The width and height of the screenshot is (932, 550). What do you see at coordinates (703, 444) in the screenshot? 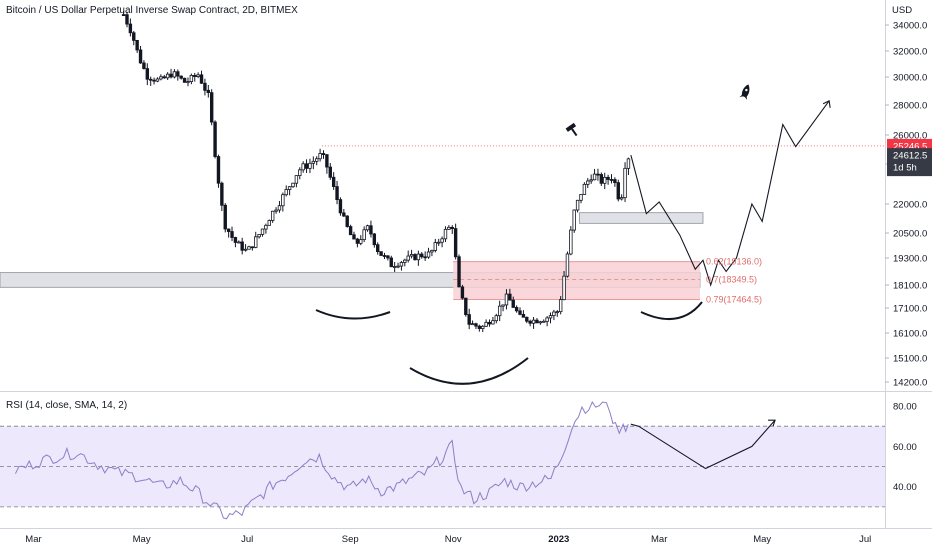
I see `rsi-projection` at bounding box center [703, 444].